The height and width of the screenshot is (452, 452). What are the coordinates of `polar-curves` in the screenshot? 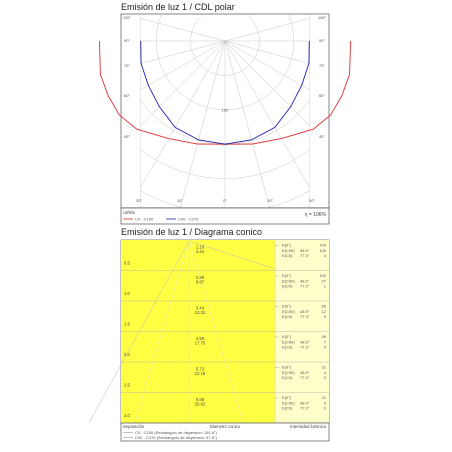 It's located at (225, 92).